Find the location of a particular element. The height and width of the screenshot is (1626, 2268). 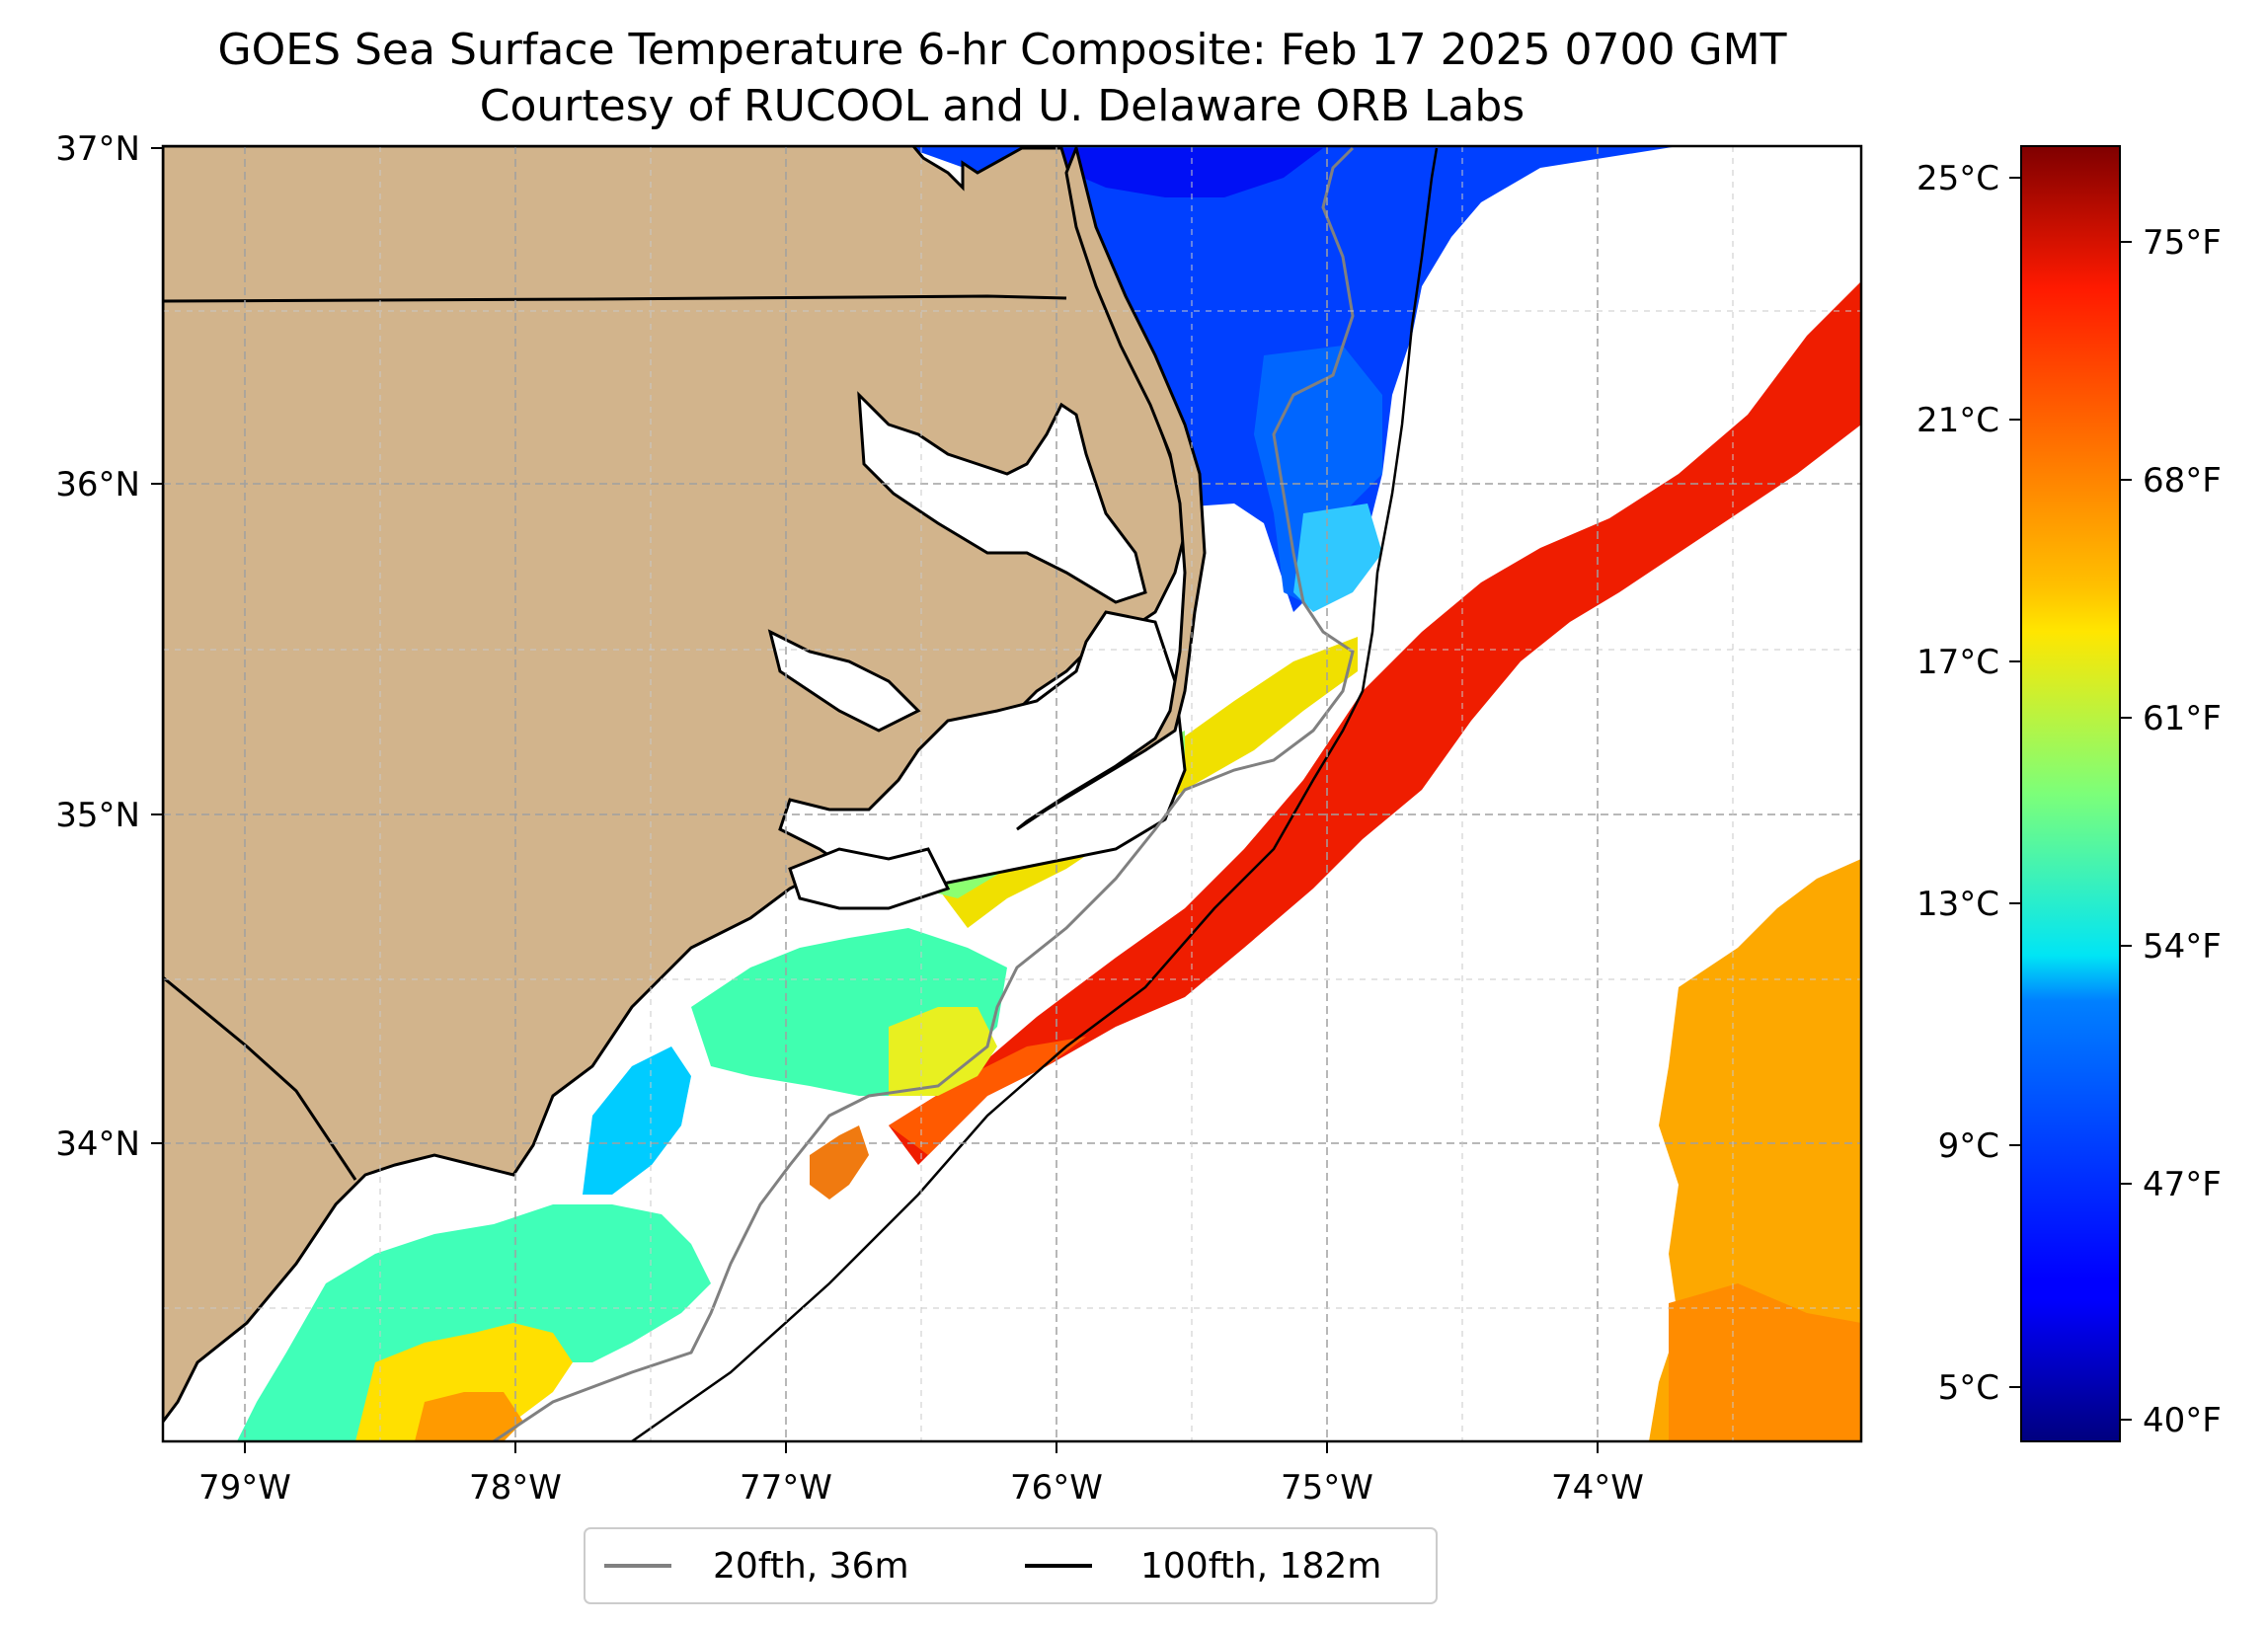

sst-southwest-shelf is located at coordinates (474, 1322).